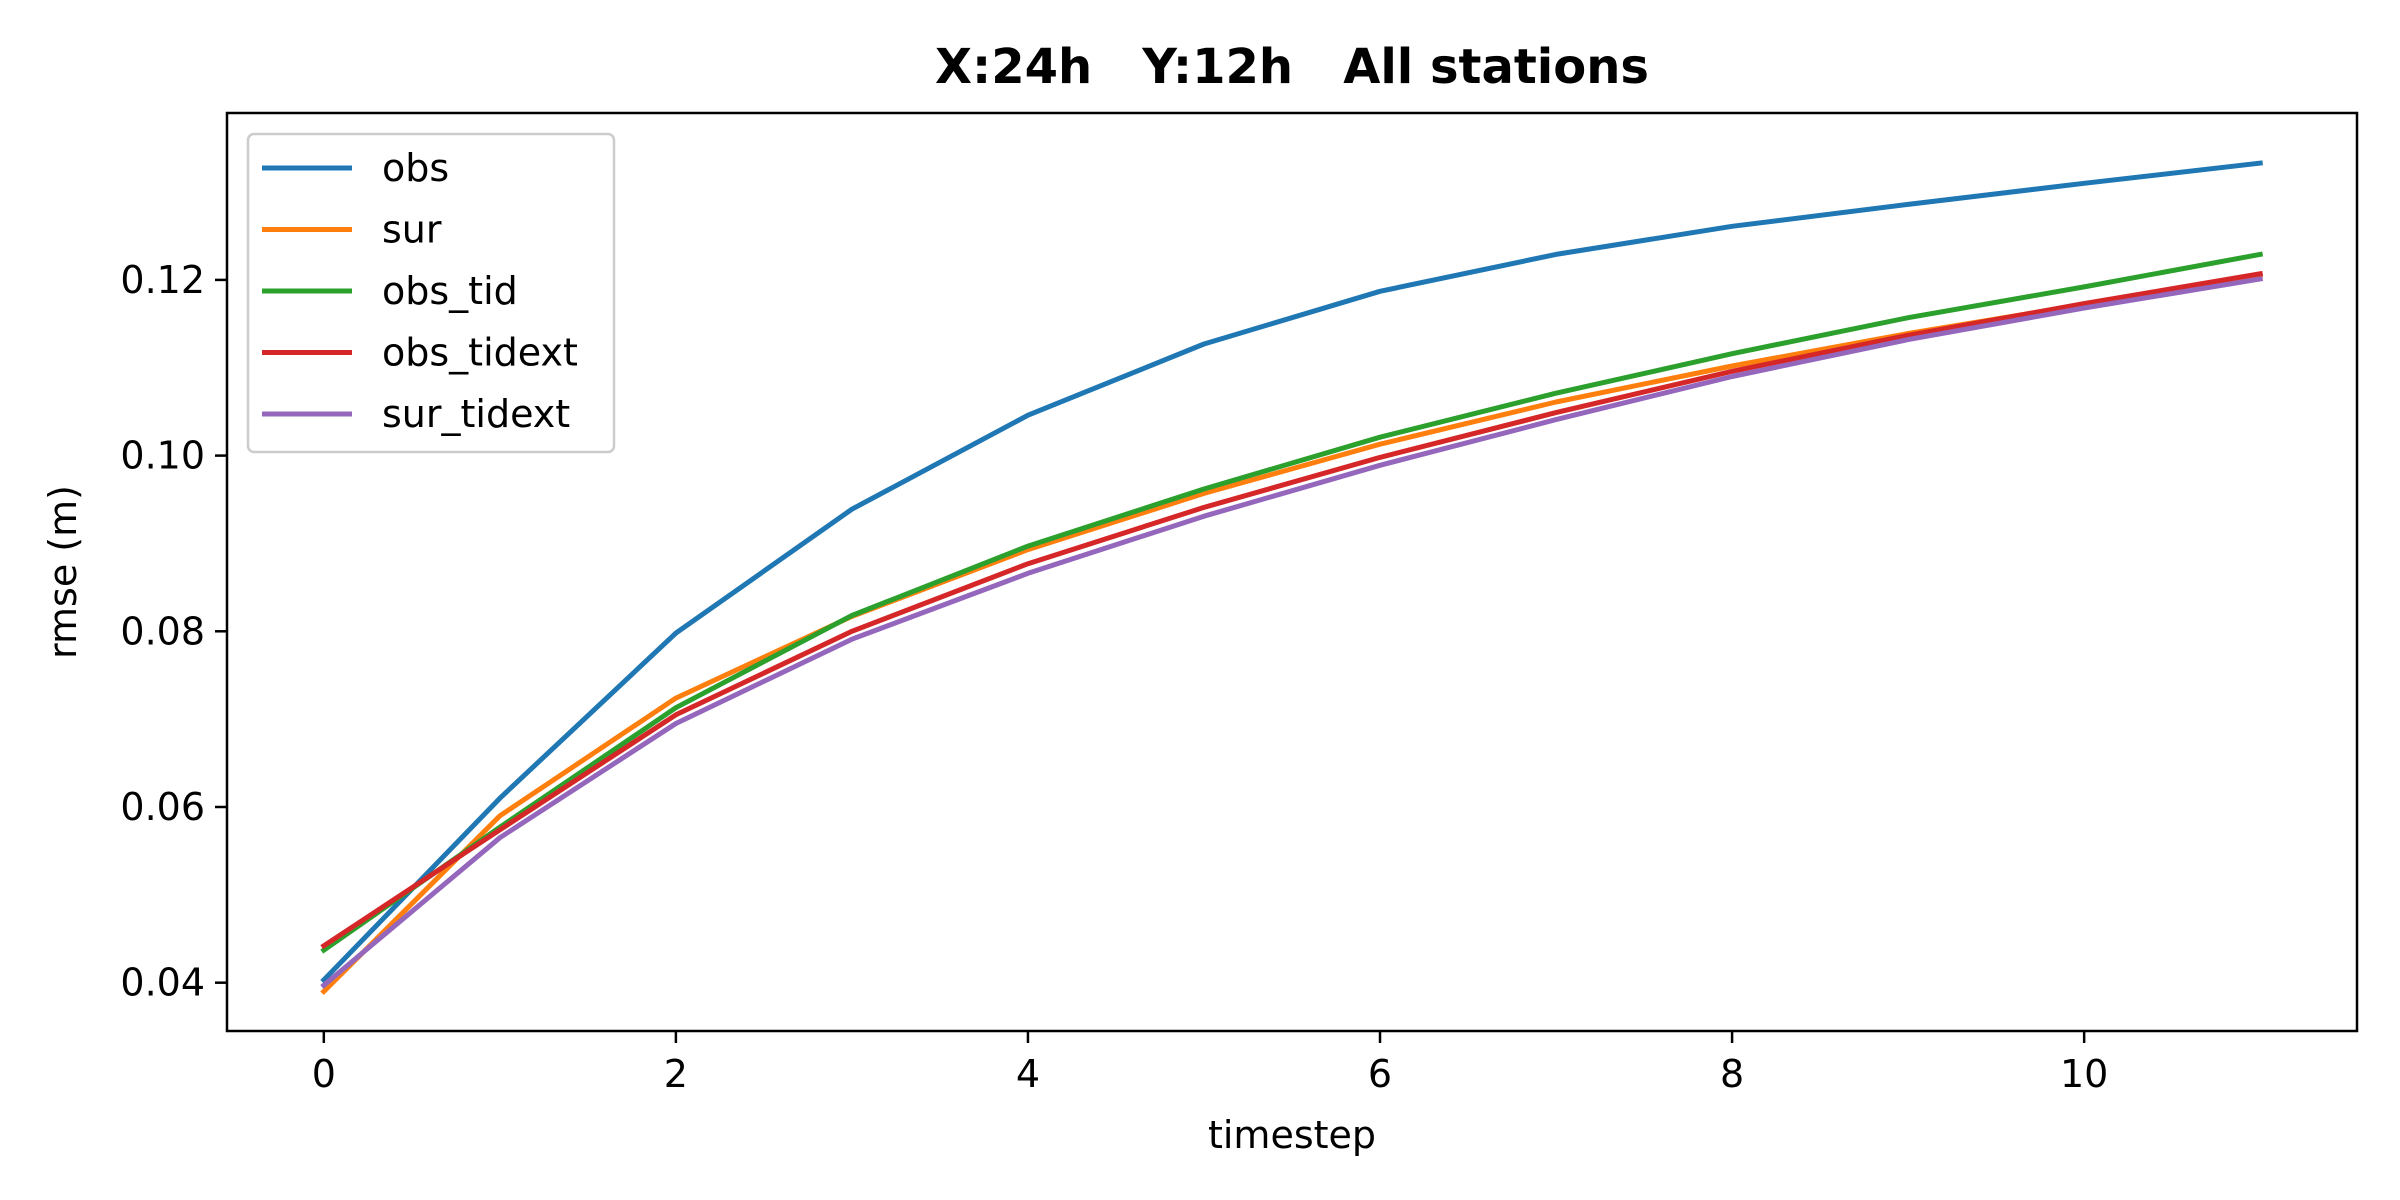 This screenshot has width=2400, height=1200. I want to click on x-tick-label: 2, so click(676, 1074).